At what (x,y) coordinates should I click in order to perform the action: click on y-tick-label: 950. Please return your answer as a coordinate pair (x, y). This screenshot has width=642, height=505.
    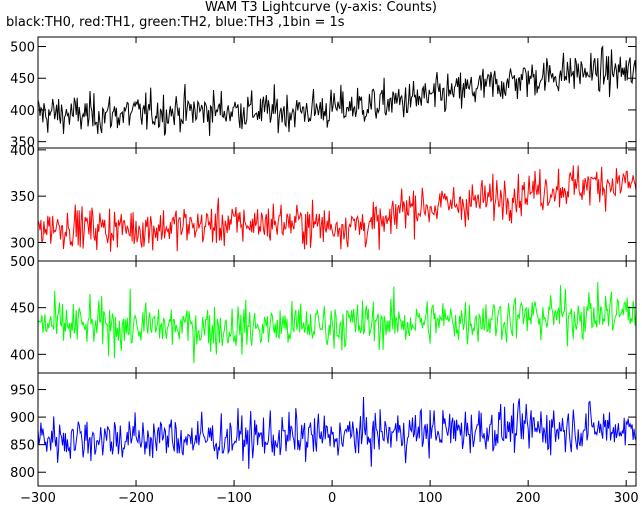
    Looking at the image, I should click on (22, 391).